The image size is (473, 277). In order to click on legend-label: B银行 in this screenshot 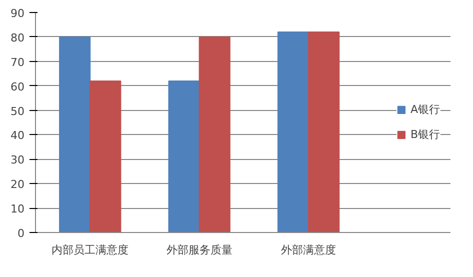, I will do `click(425, 134)`.